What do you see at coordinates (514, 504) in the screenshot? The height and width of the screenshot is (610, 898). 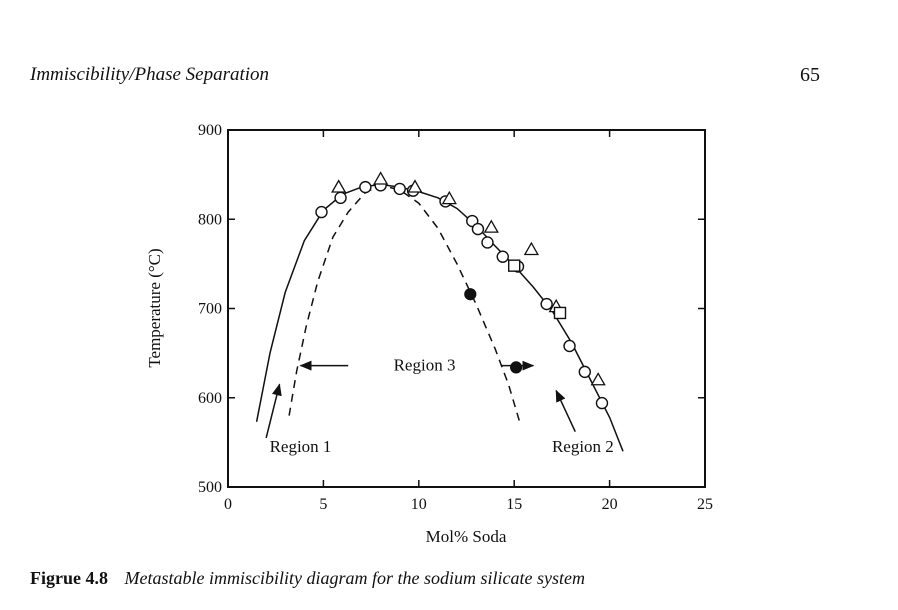 I see `x-tick-label: 15` at bounding box center [514, 504].